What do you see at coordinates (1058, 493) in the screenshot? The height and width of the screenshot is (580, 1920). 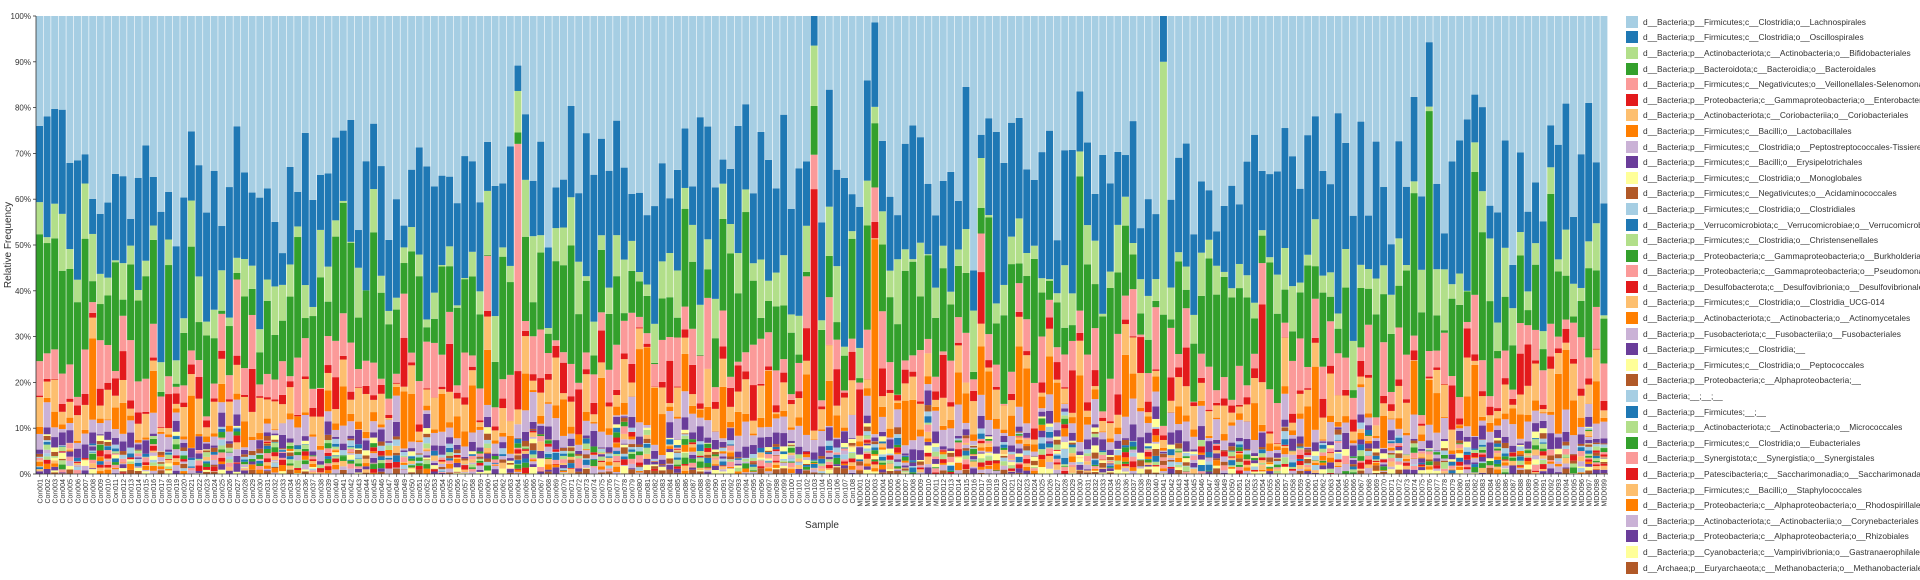 I see `x-tick-label: MDD027` at bounding box center [1058, 493].